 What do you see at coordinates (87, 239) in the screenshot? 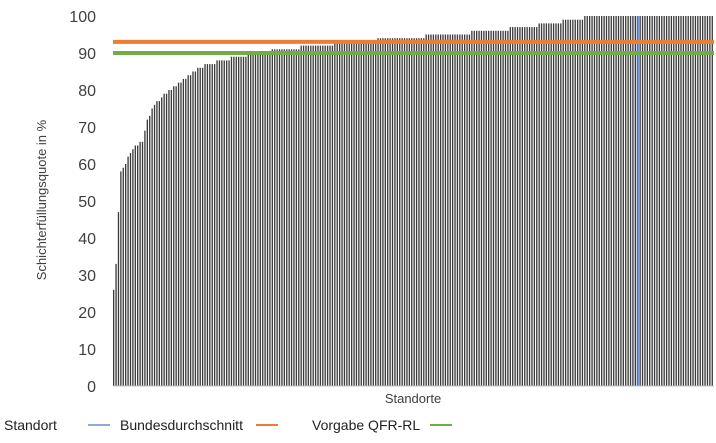
I see `y-tick-label: 40` at bounding box center [87, 239].